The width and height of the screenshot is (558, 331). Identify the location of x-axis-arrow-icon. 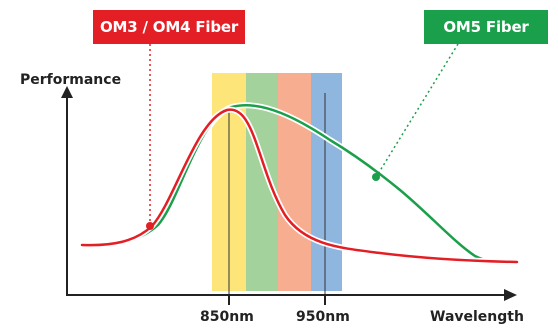
(510, 295).